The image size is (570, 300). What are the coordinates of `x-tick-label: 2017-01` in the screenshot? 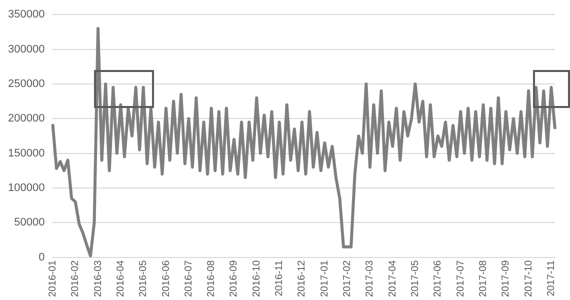 It's located at (324, 279).